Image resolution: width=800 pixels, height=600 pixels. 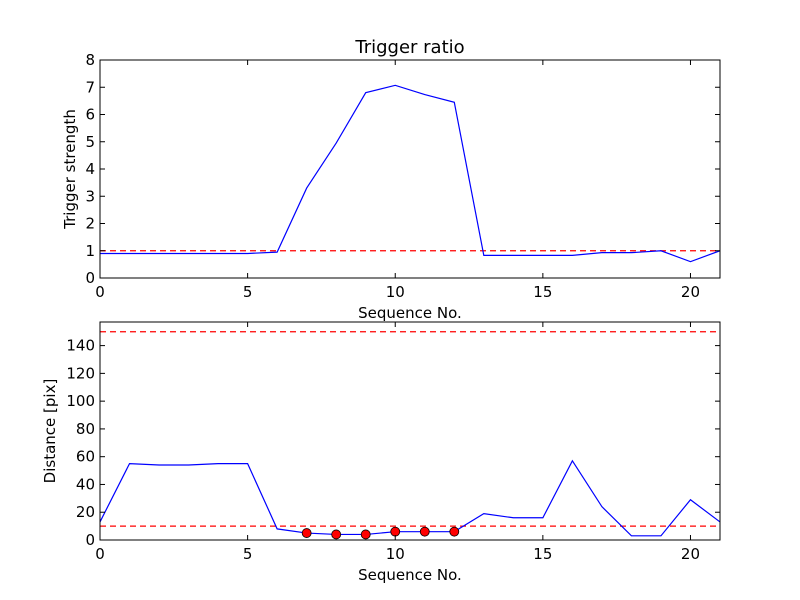 I want to click on y-tick-label: 120, so click(x=80, y=373).